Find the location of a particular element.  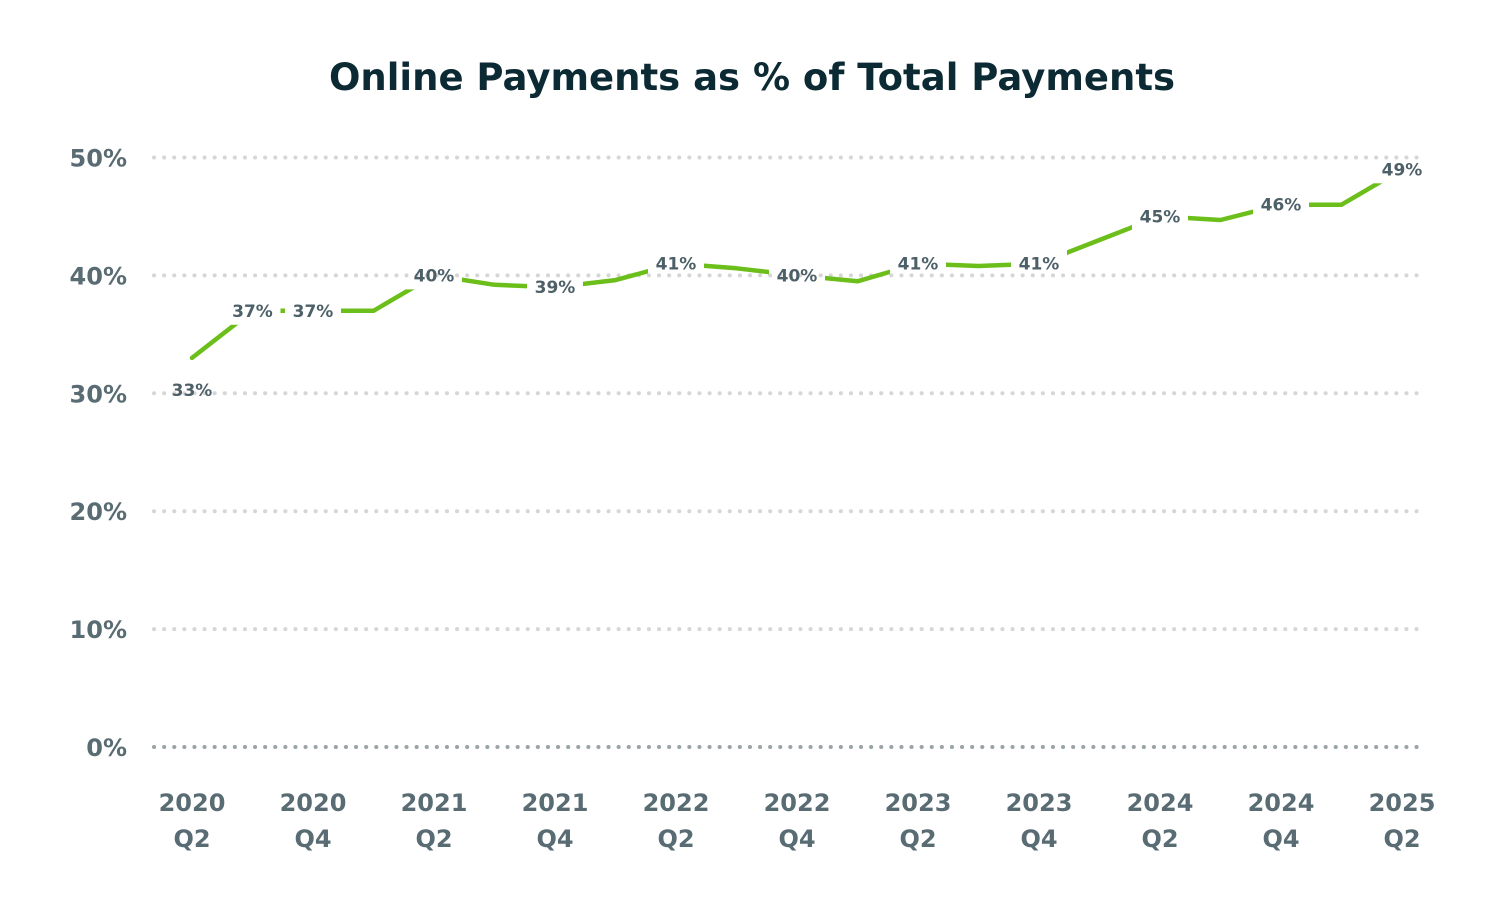

y-axis-tick-labels: 0% 10% 20% 30% 40% 50% is located at coordinates (98, 454).